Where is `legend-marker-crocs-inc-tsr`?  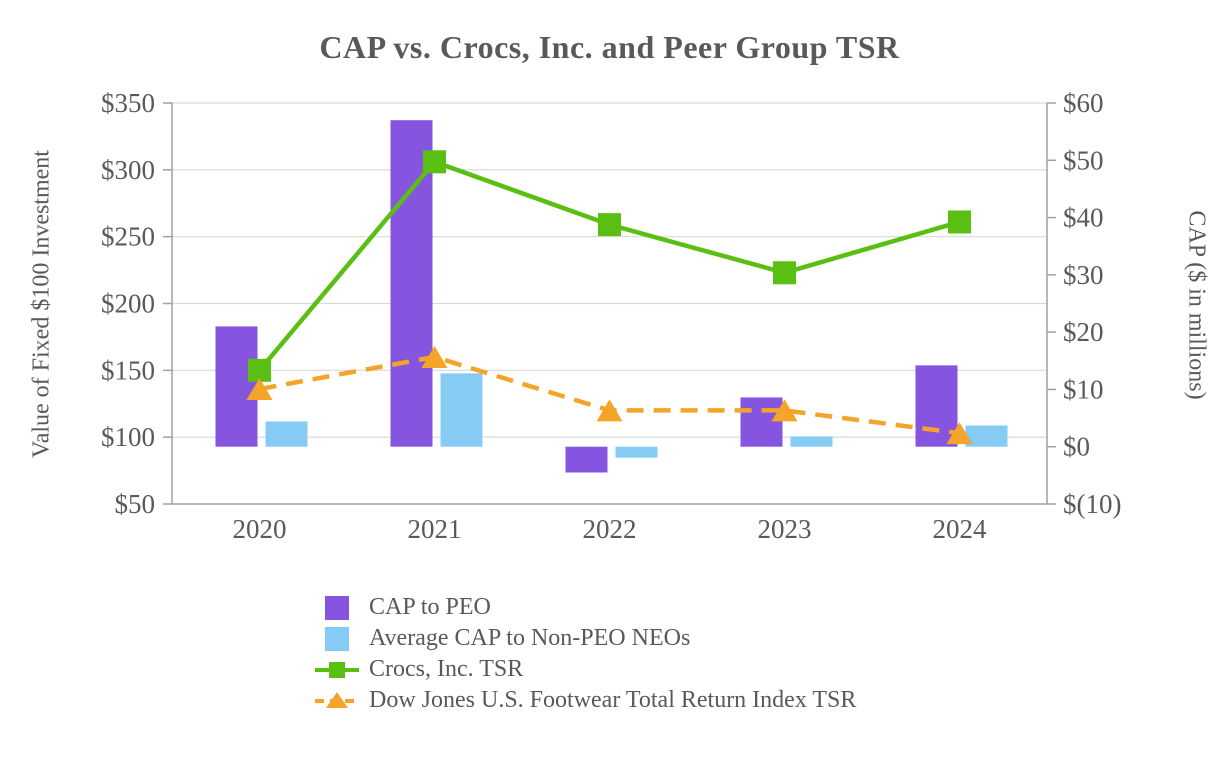
legend-marker-crocs-inc-tsr is located at coordinates (337, 670).